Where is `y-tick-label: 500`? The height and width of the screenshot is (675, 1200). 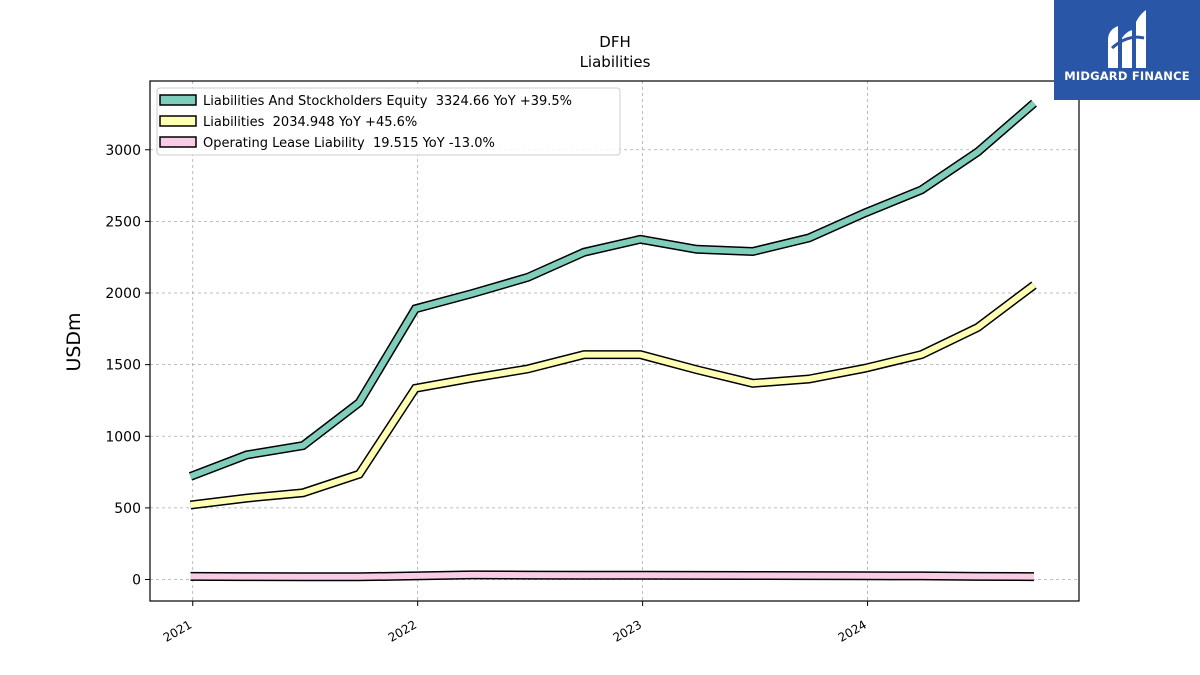 y-tick-label: 500 is located at coordinates (127, 509).